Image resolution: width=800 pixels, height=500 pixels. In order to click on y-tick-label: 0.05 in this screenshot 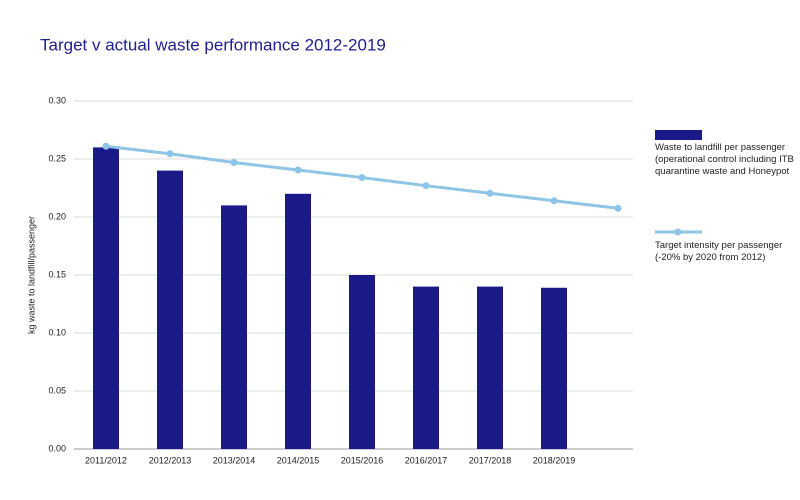, I will do `click(57, 390)`.